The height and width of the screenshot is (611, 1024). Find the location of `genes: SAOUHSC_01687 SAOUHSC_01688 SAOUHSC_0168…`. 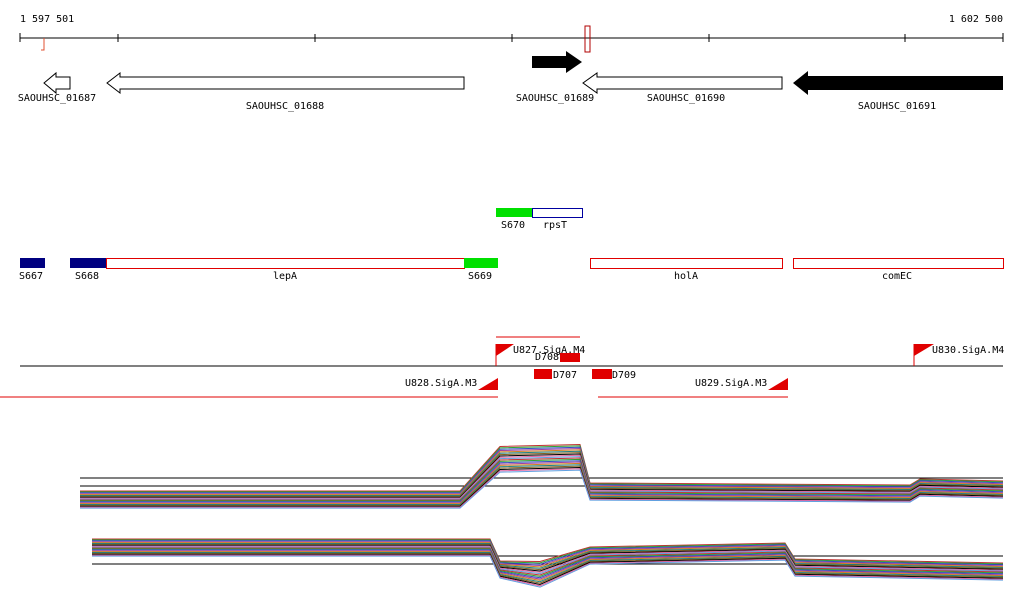

genes: SAOUHSC_01687 SAOUHSC_01688 SAOUHSC_0168… is located at coordinates (510, 81).